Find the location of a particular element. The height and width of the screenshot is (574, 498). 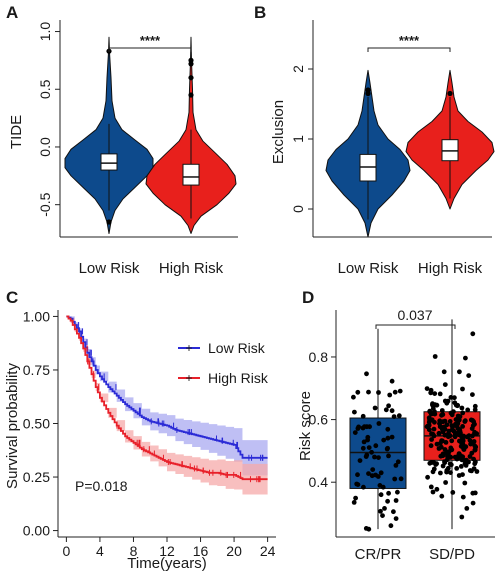

panel-a-sig-label: **** is located at coordinates (150, 40).